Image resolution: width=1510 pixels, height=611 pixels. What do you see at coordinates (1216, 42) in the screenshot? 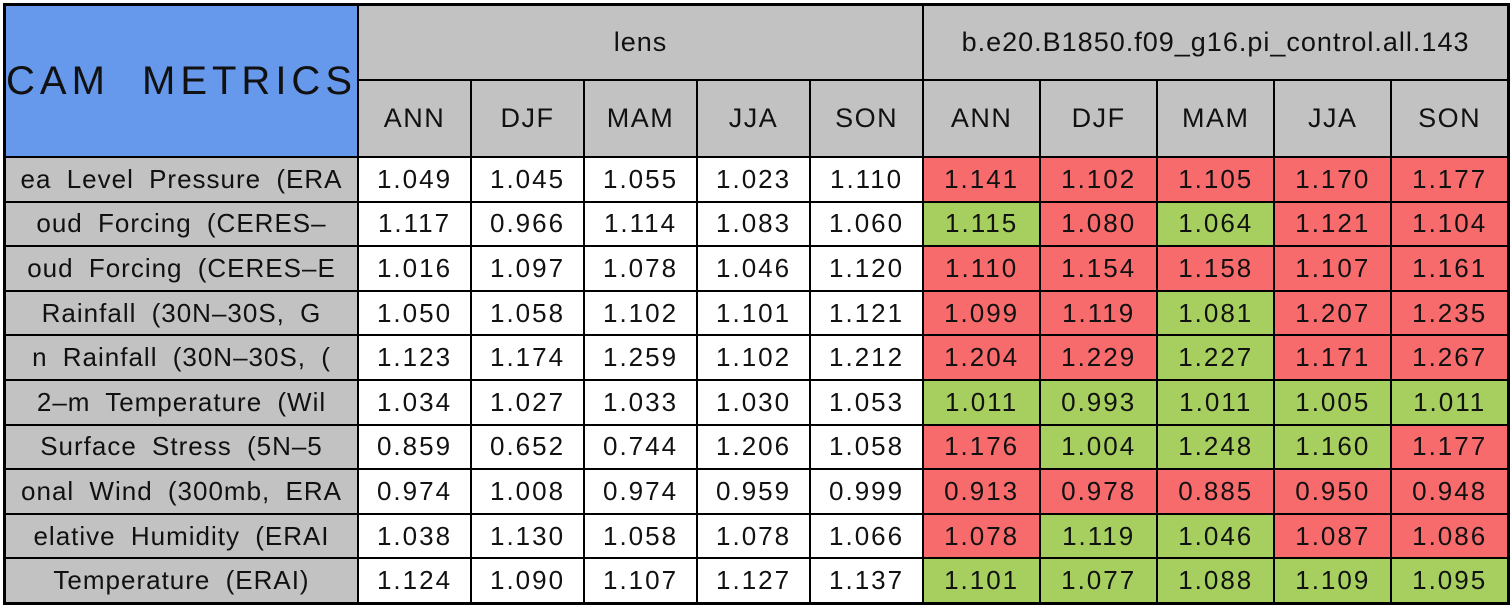
I see `group-header-case: b.e20.B1850.f09_g16.pi_control.all.143` at bounding box center [1216, 42].